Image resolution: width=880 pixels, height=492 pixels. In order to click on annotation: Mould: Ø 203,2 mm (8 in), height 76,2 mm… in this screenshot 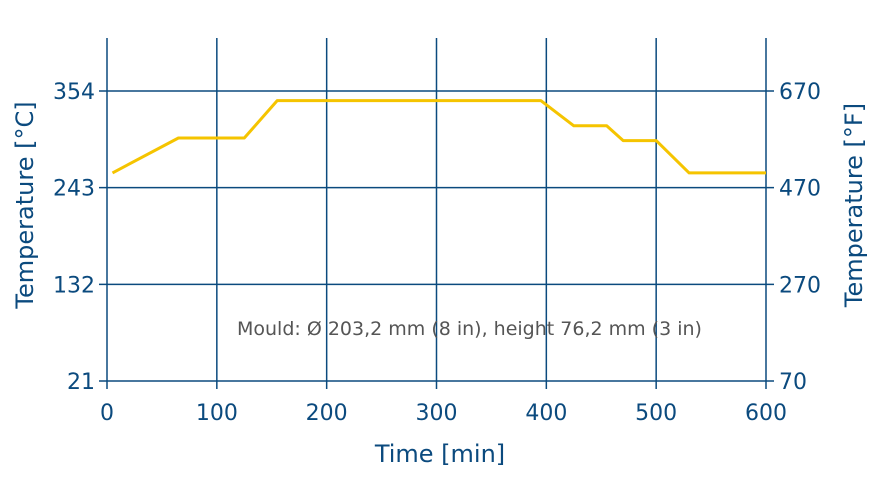, I will do `click(469, 329)`.